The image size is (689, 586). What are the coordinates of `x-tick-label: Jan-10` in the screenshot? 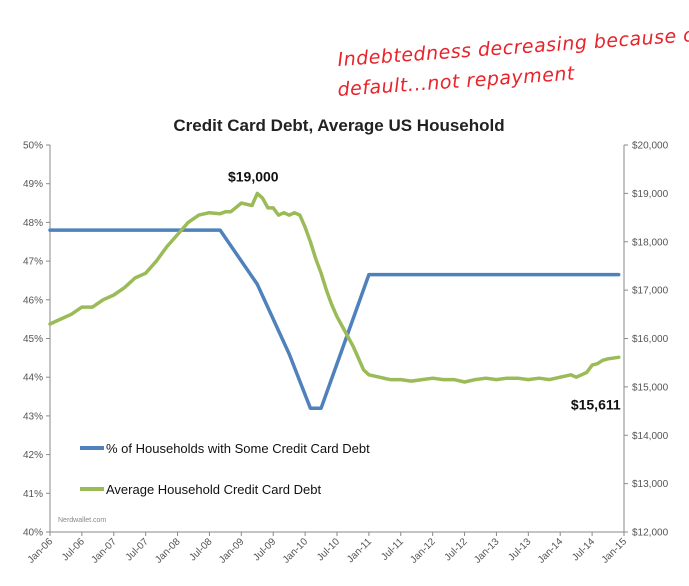 It's located at (296, 551).